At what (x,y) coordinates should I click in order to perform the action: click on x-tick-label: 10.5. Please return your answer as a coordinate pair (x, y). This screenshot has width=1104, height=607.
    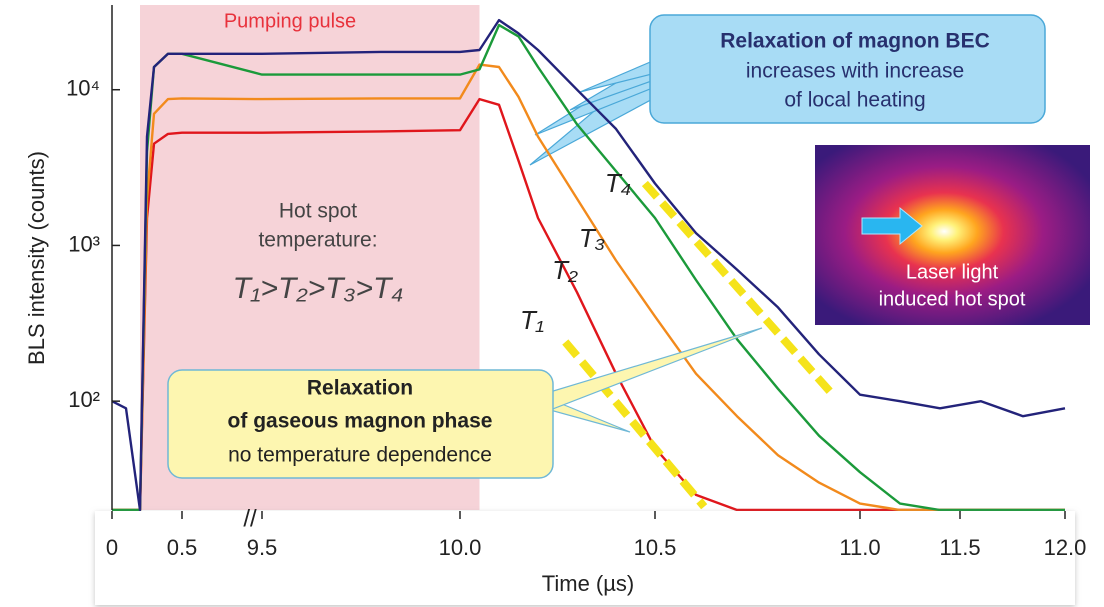
    Looking at the image, I should click on (655, 547).